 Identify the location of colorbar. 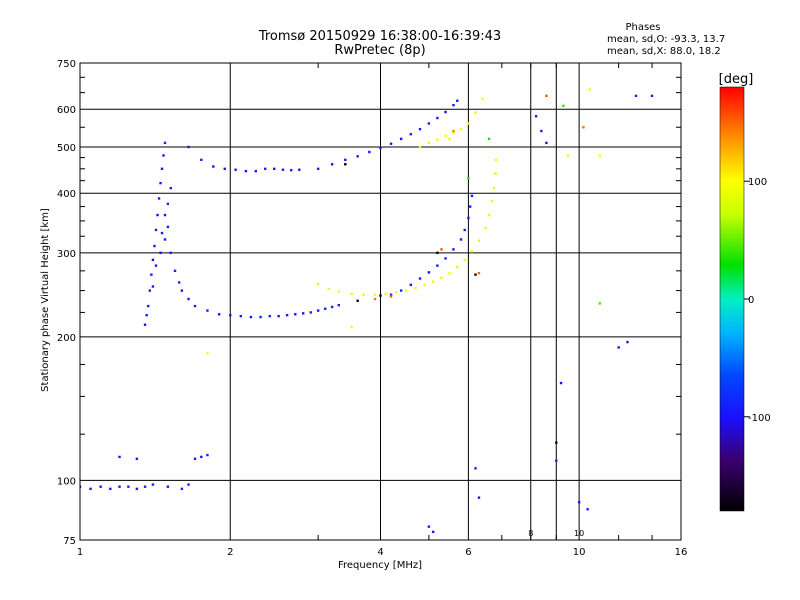
(732, 299).